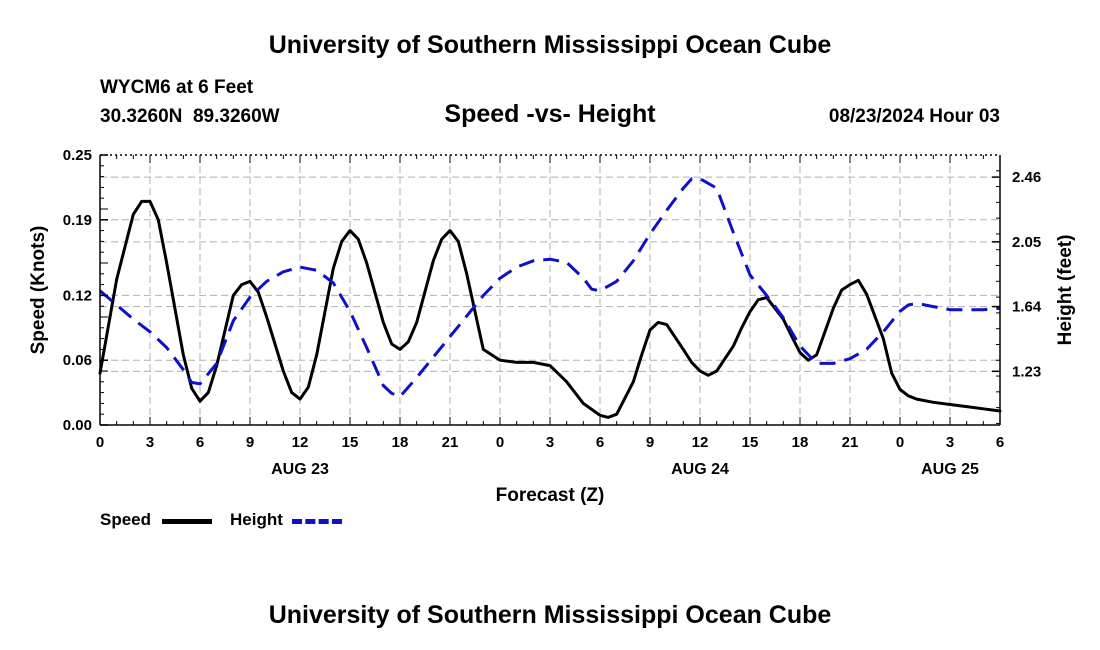 The width and height of the screenshot is (1100, 650). Describe the element at coordinates (1026, 177) in the screenshot. I see `y2-tick-label: 2.46` at that location.